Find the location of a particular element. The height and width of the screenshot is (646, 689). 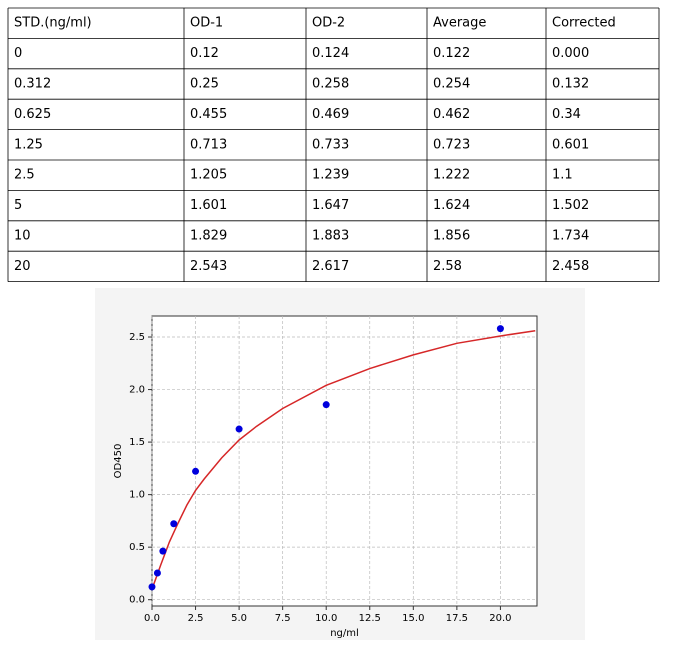

table-cell: 0.469 is located at coordinates (330, 114).